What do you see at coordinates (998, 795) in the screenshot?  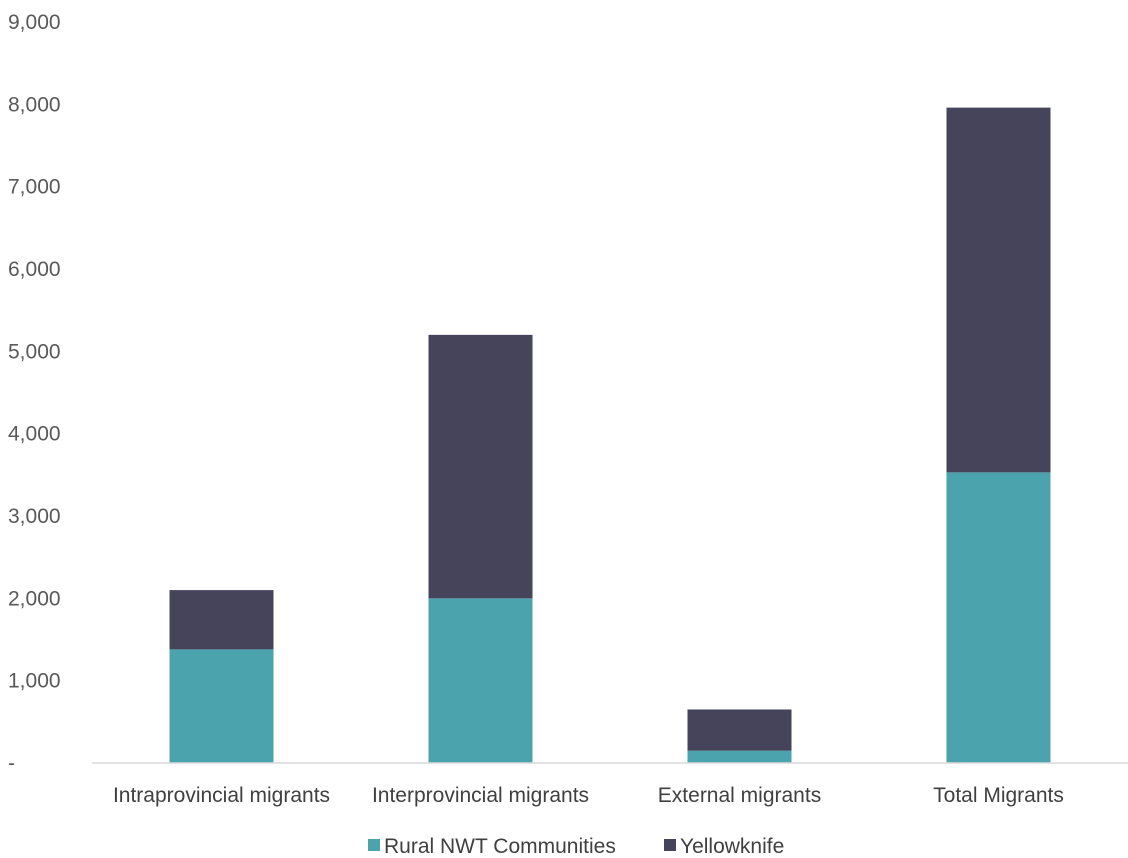 I see `x-category-label: Total Migrants` at bounding box center [998, 795].